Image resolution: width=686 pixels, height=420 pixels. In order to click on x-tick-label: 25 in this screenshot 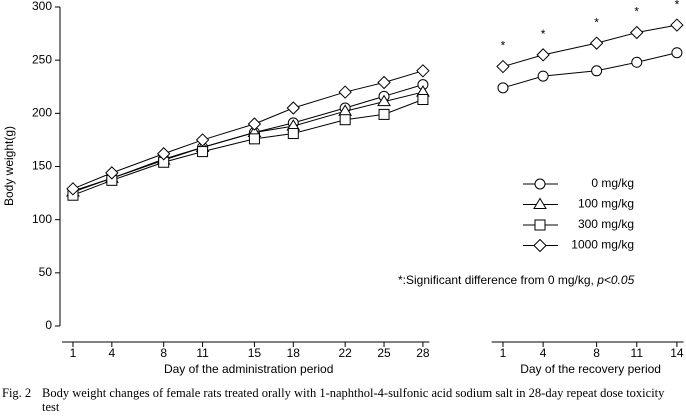, I will do `click(384, 353)`.